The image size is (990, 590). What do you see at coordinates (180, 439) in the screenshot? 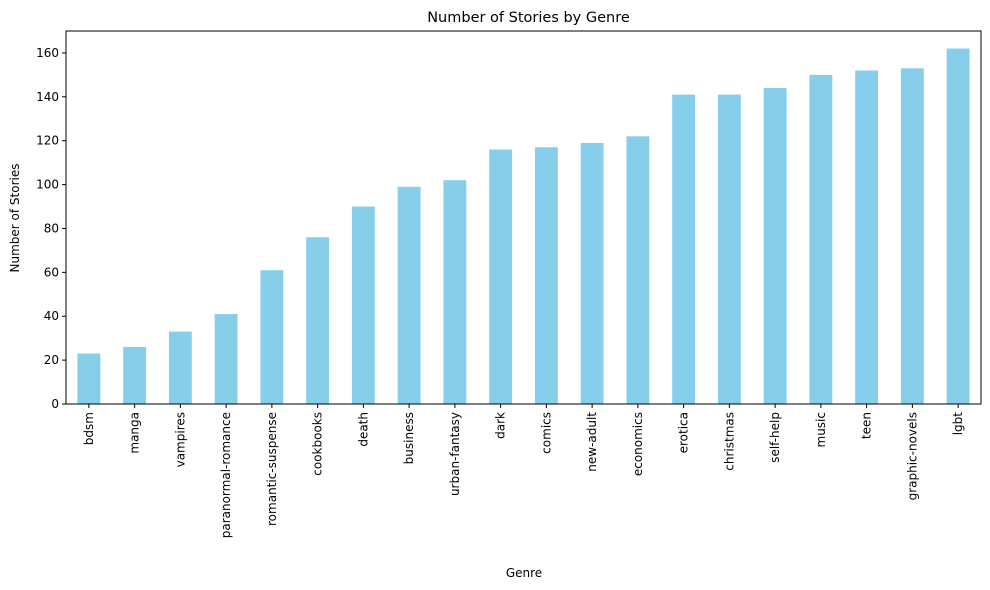
I see `x-tick-label: vampires` at bounding box center [180, 439].